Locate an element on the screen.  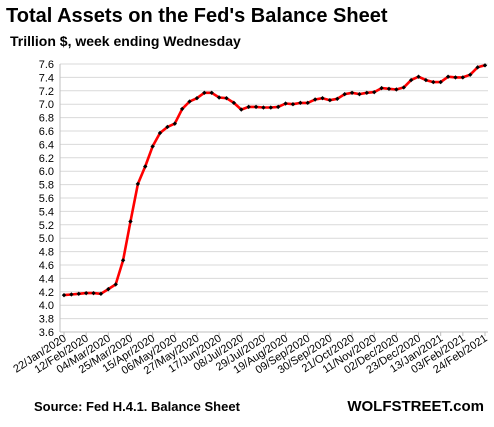
chart-title: Total Assets on the Fed's Balance Sheet is located at coordinates (197, 16).